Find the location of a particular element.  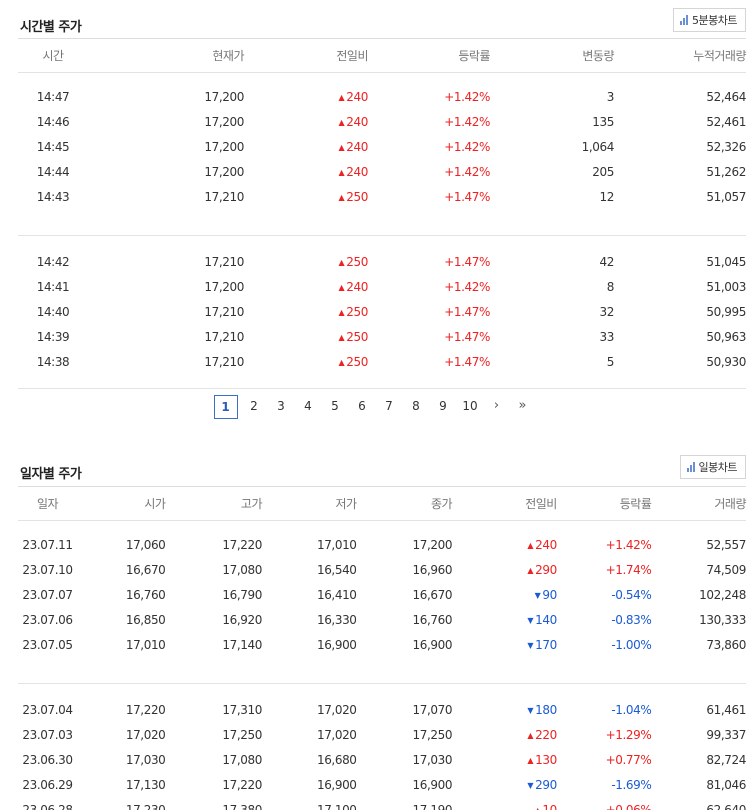

low-cell: 16,330 is located at coordinates (336, 620).